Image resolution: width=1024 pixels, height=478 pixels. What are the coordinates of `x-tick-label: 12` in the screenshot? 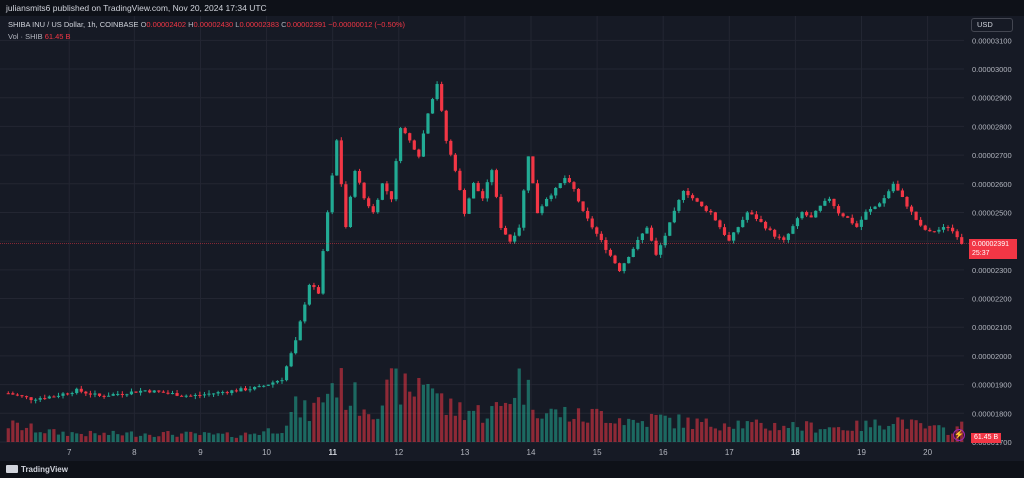 It's located at (398, 452).